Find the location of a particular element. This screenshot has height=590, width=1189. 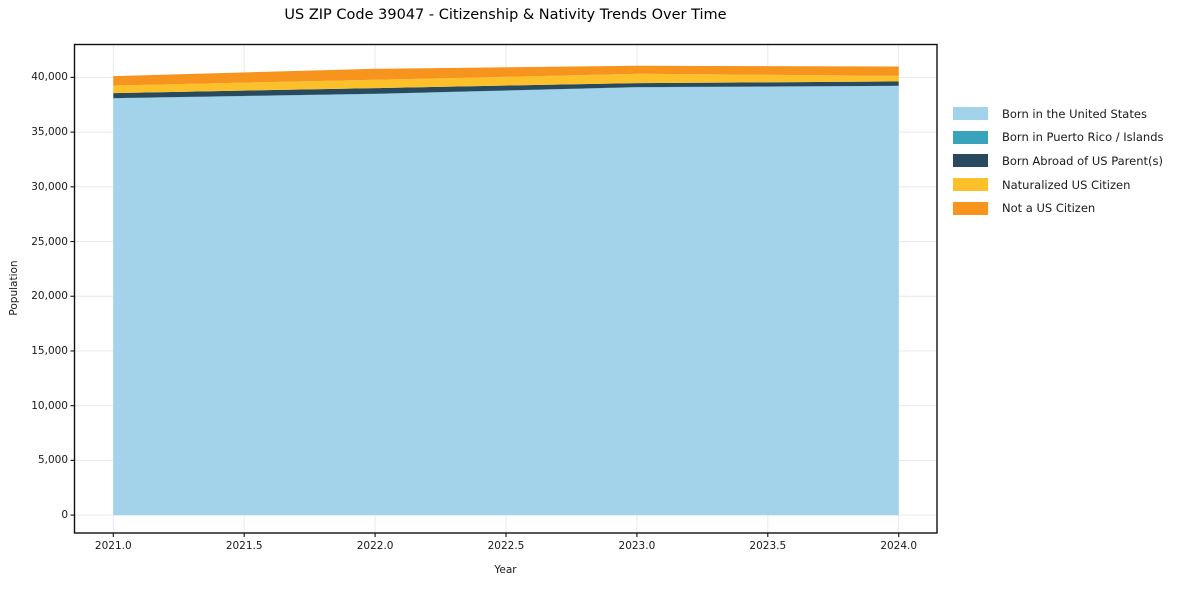

x-tick-label: 2023.5 is located at coordinates (768, 546).